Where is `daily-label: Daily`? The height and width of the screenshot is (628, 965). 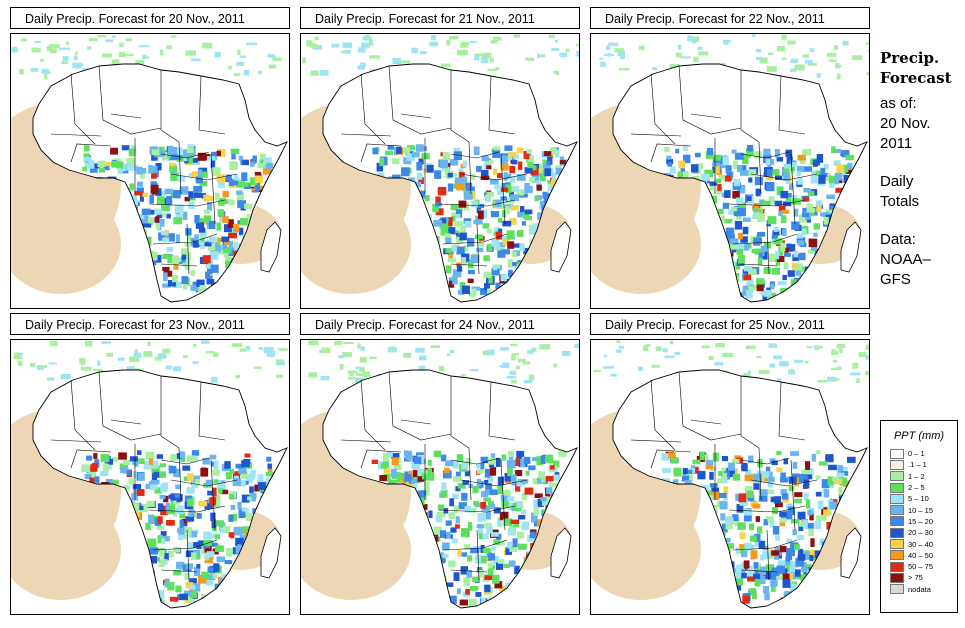
daily-label: Daily is located at coordinates (897, 181).